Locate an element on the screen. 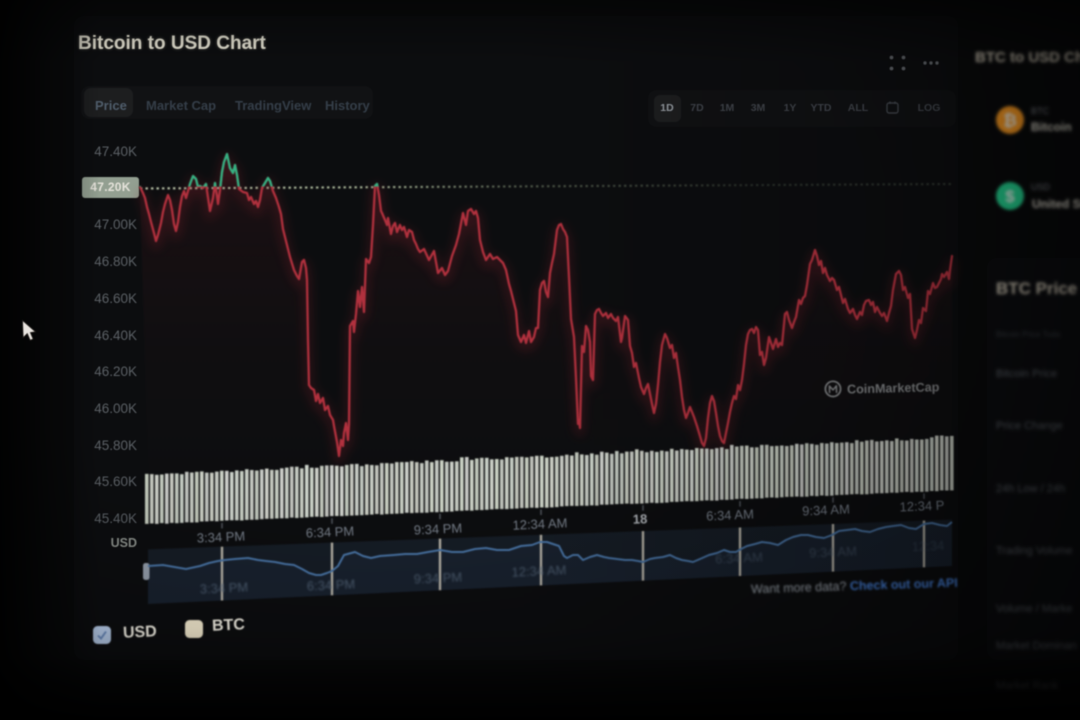 The height and width of the screenshot is (720, 1080). svg-text: CoinMarketCap is located at coordinates (893, 388).